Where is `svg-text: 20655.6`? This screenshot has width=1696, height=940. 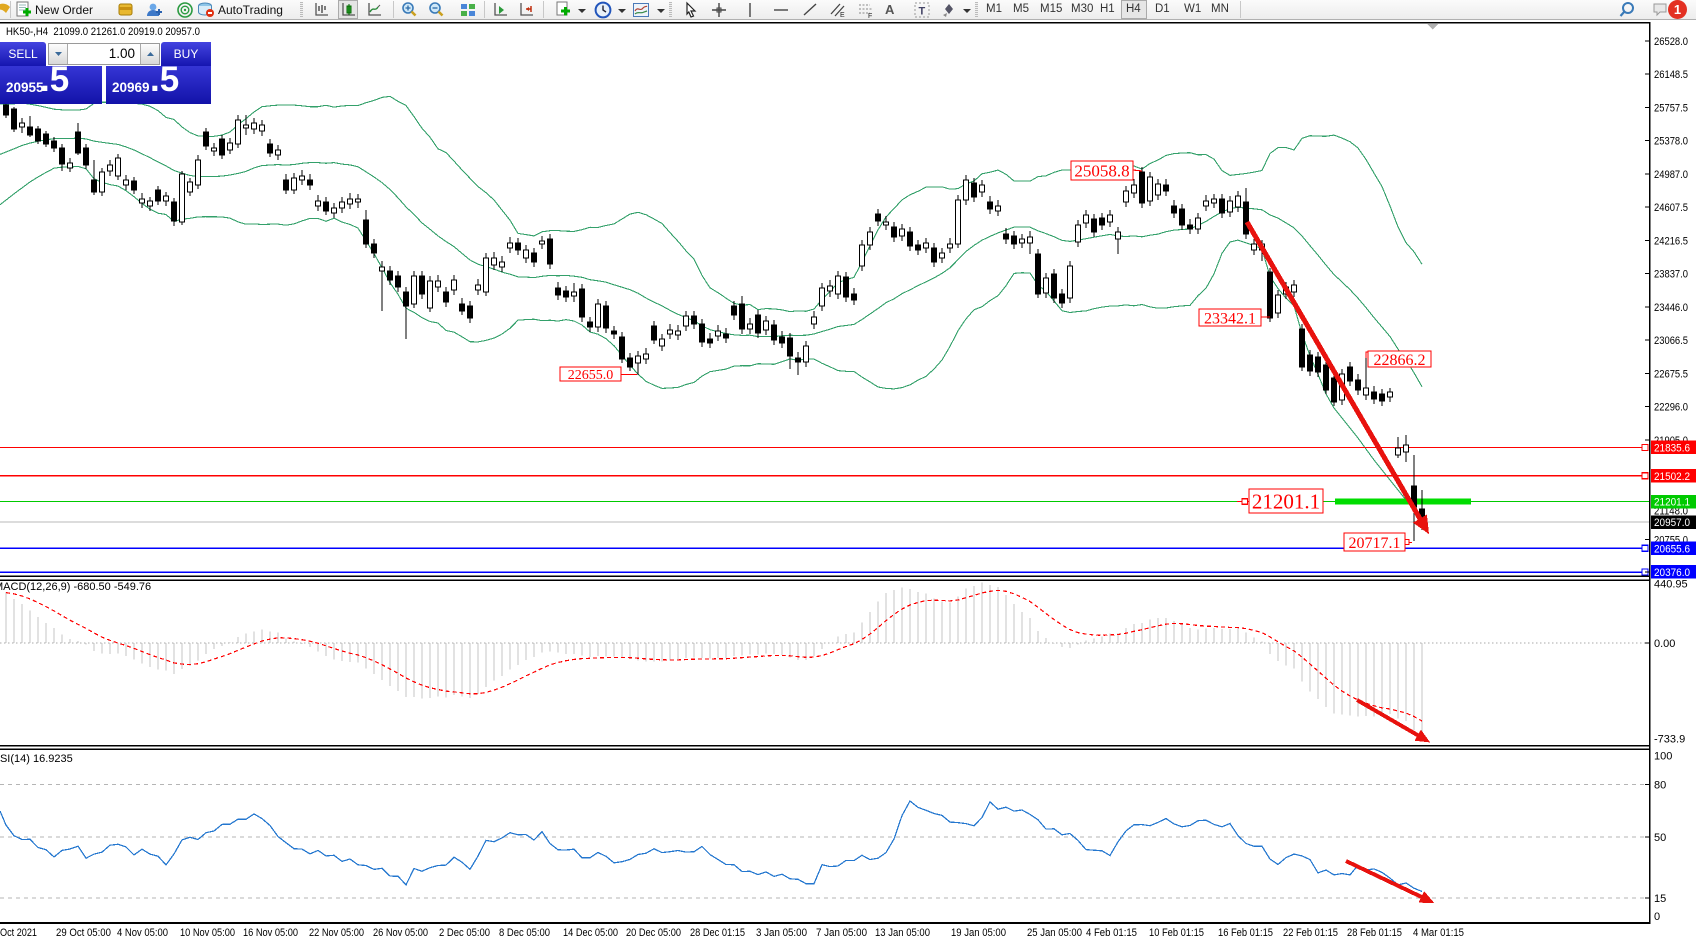 svg-text: 20655.6 is located at coordinates (1672, 549).